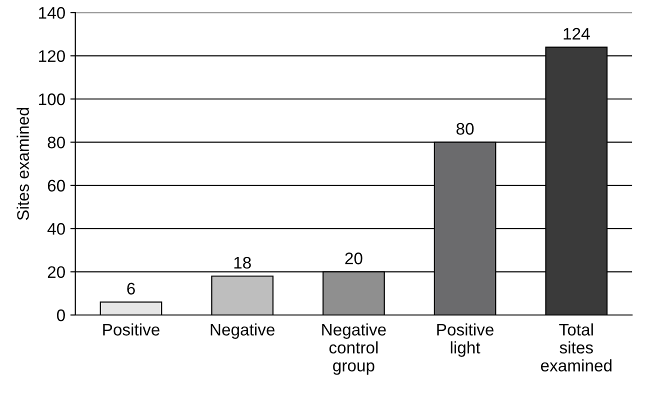 This screenshot has height=420, width=655. I want to click on y-tick-label: 20, so click(56, 272).